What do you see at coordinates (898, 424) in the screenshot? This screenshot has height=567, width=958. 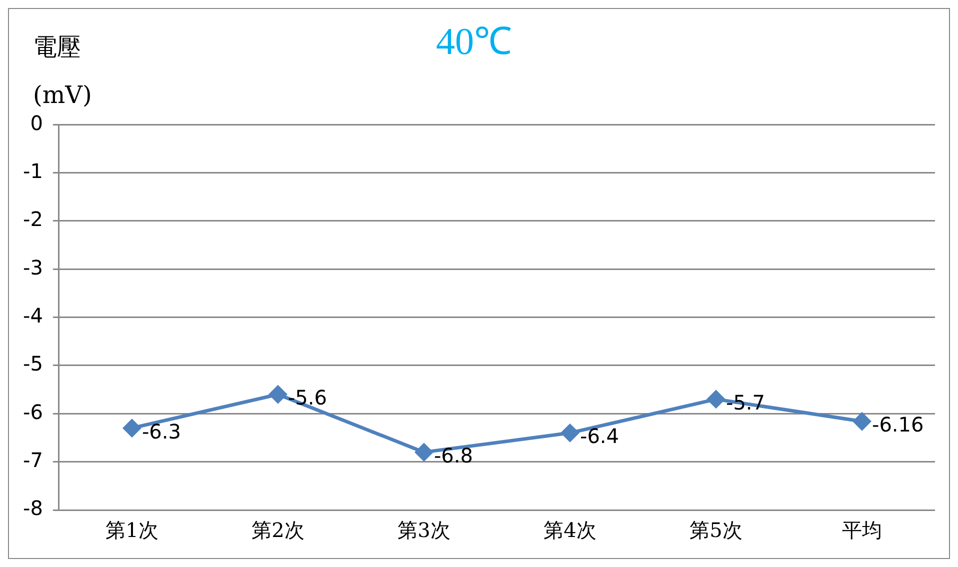 I see `data-label: -6.16` at bounding box center [898, 424].